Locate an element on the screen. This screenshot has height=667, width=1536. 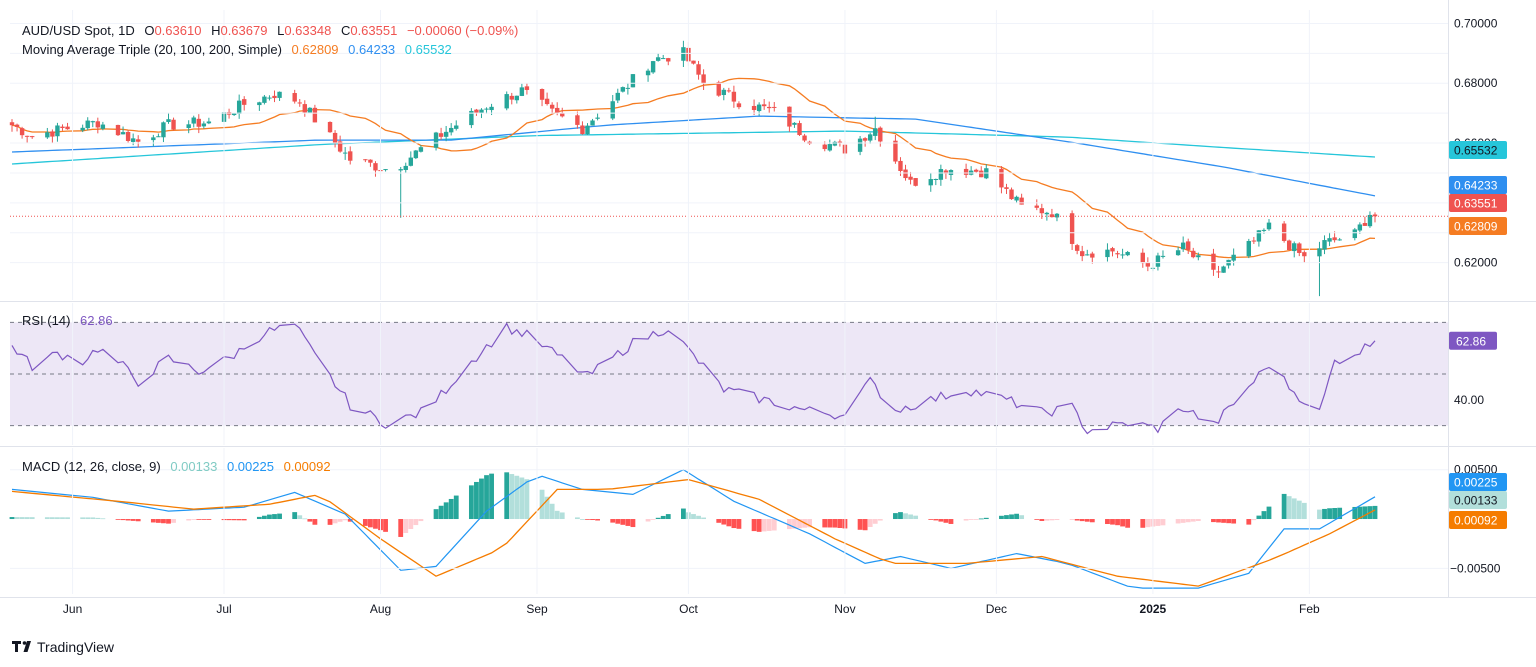
macd-marker-label: 0.00225 is located at coordinates (1476, 483).